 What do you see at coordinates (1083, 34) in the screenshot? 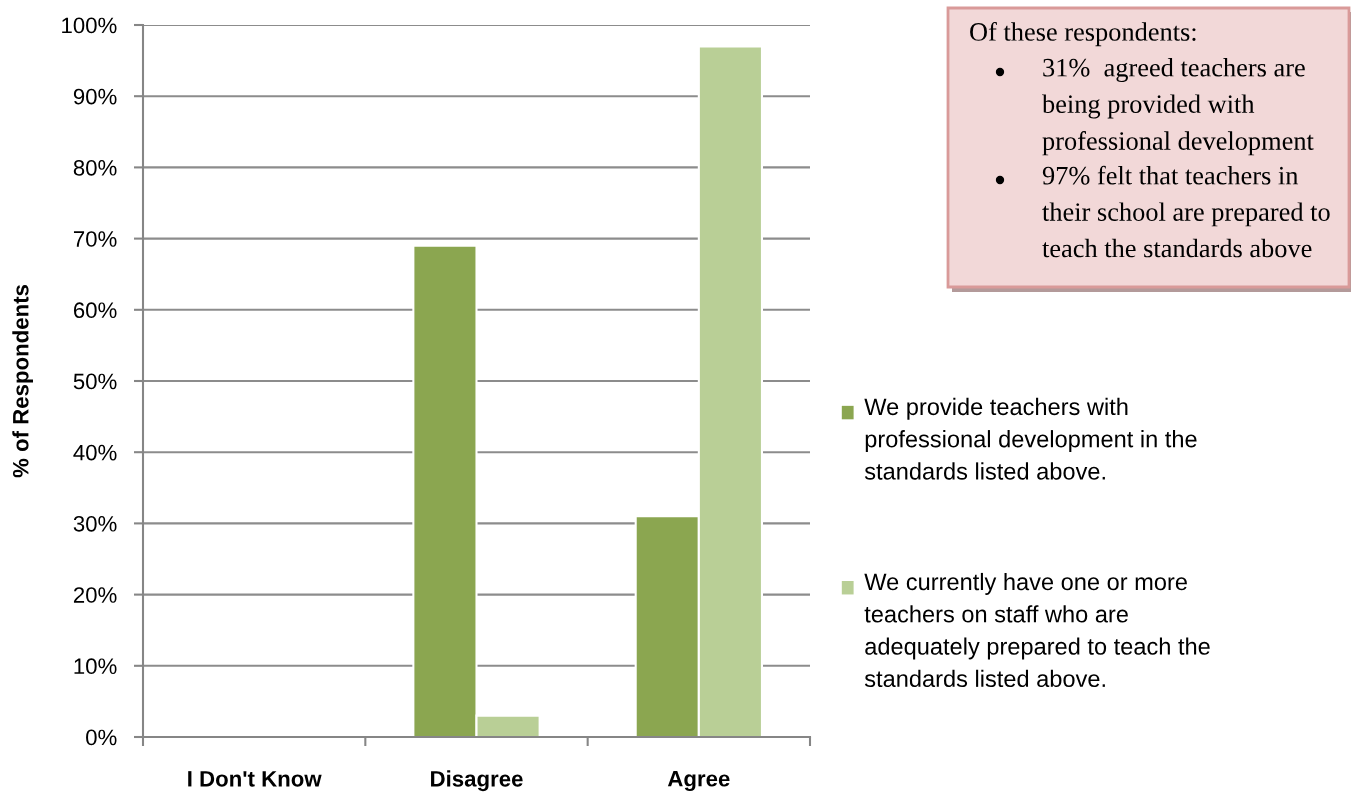
I see `text: Of these respondents:` at bounding box center [1083, 34].